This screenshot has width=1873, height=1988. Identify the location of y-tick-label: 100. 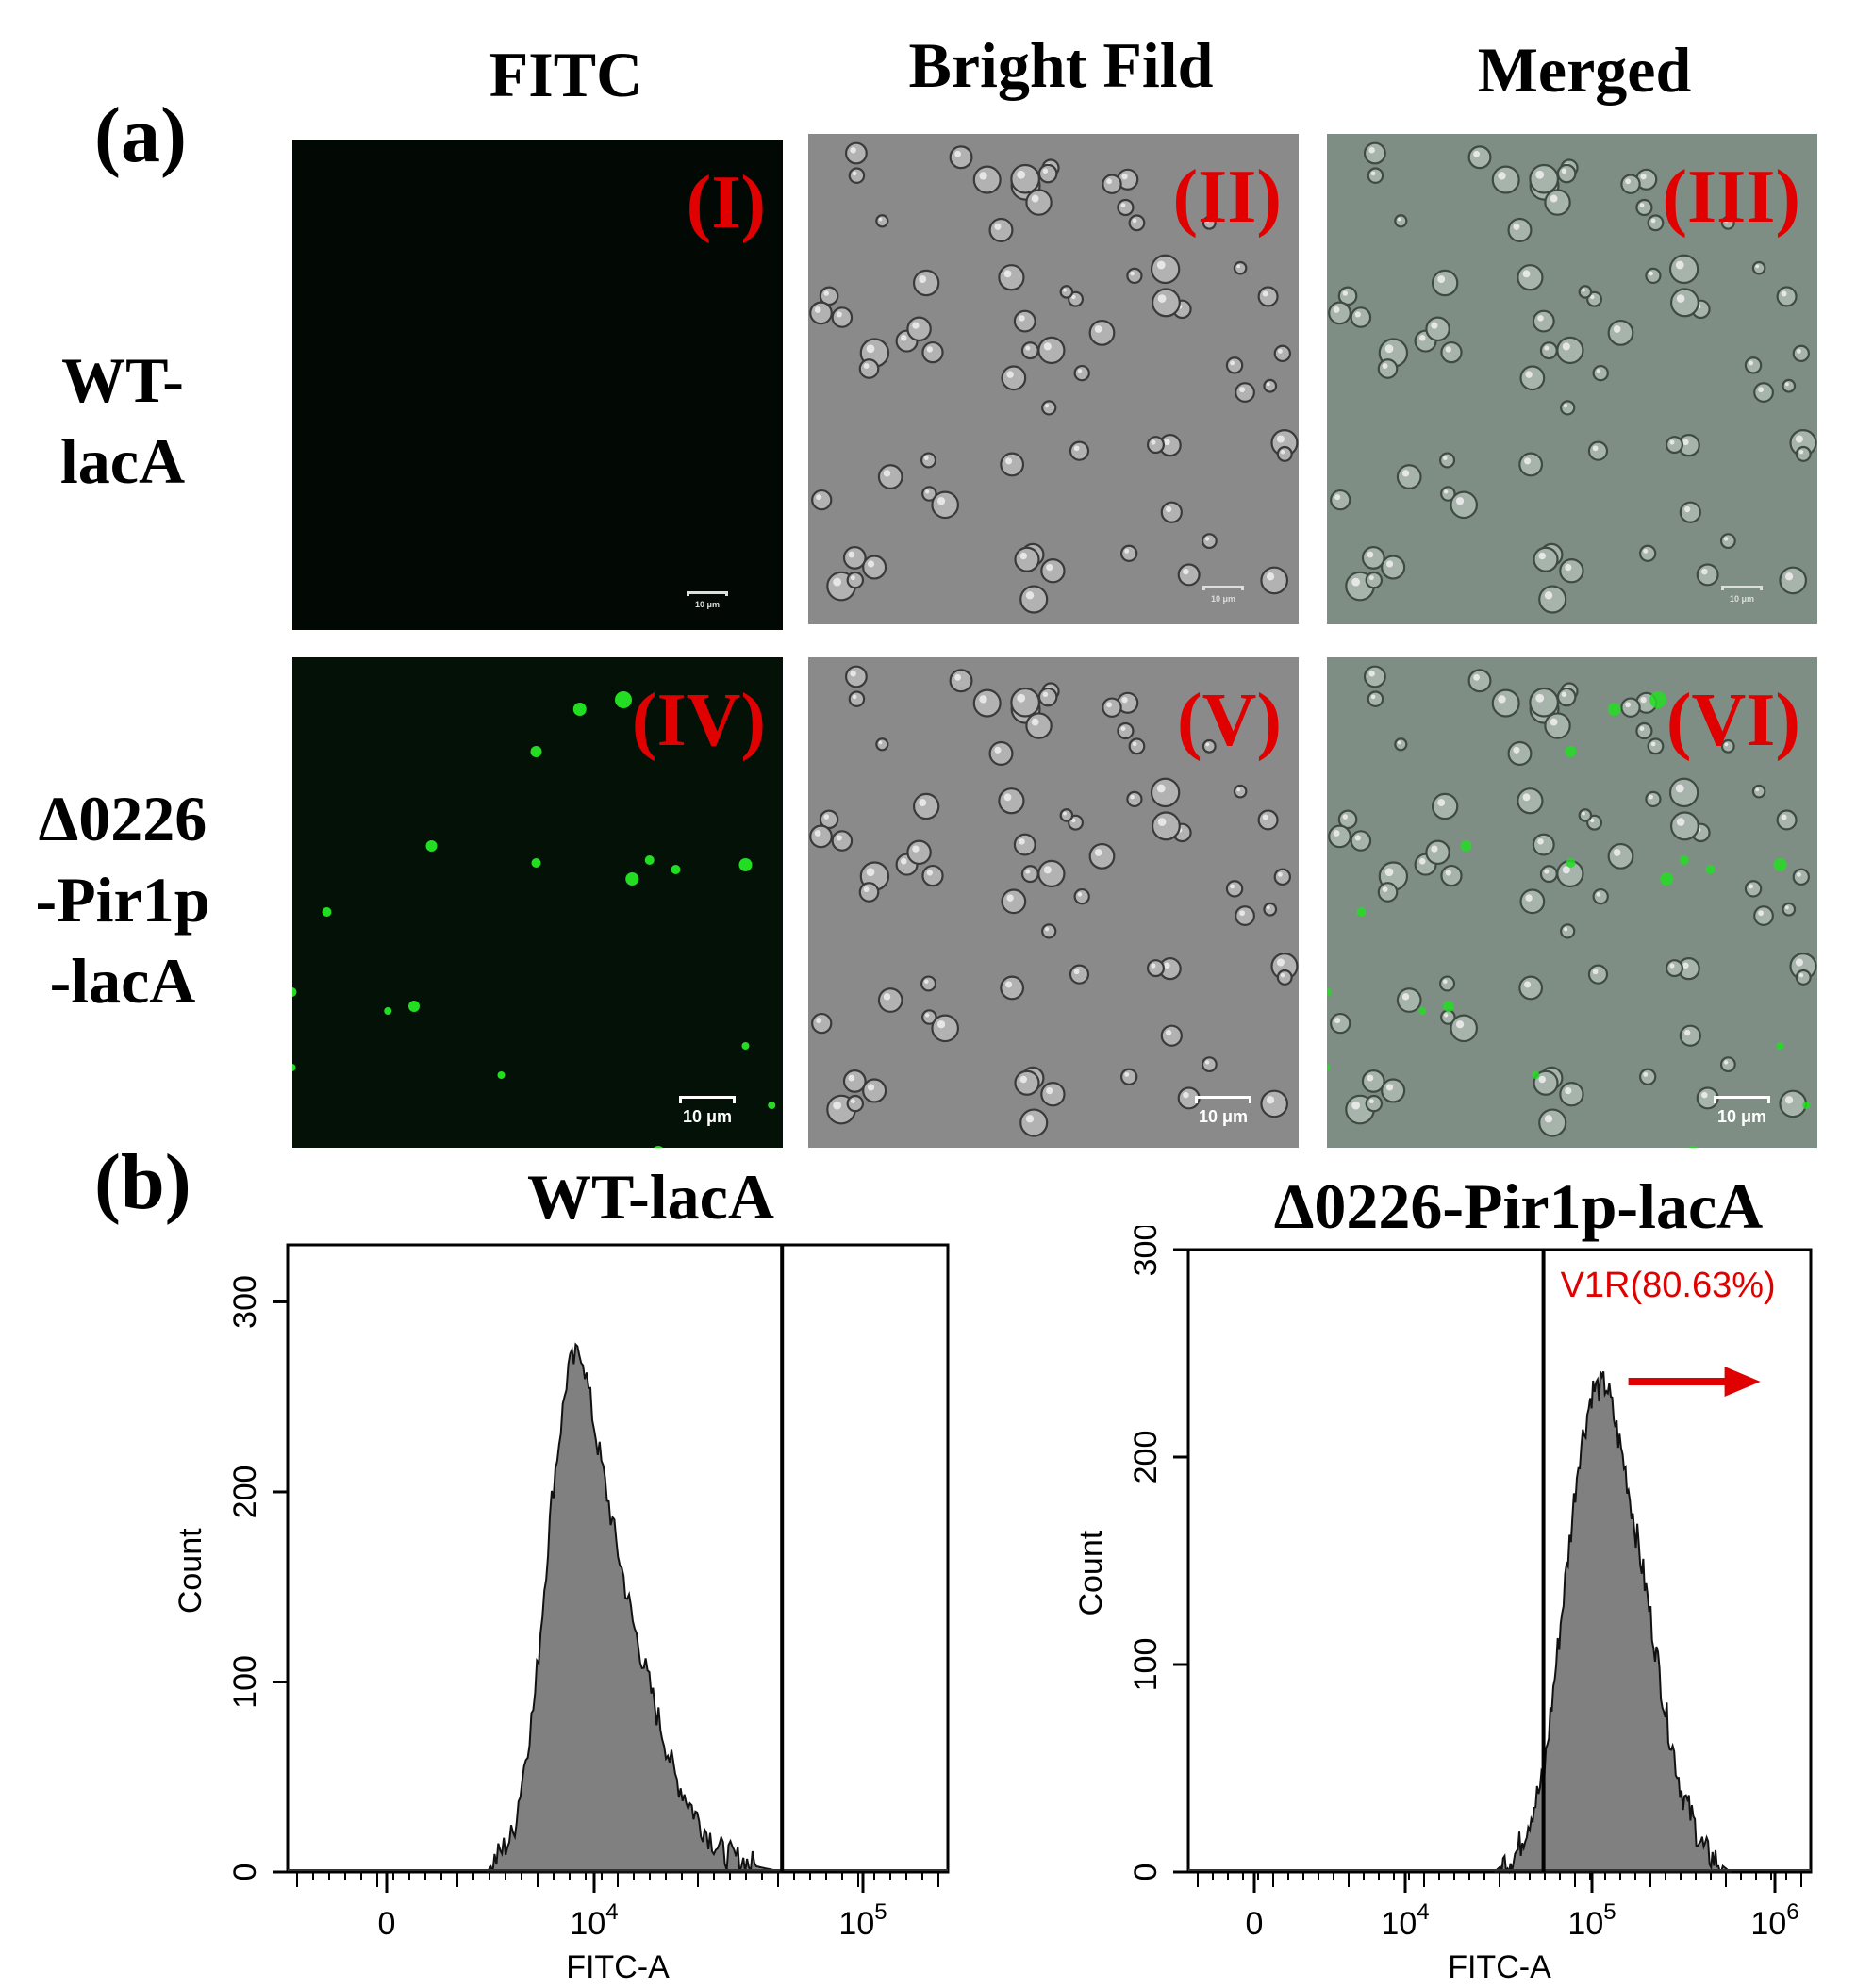
(245, 1682).